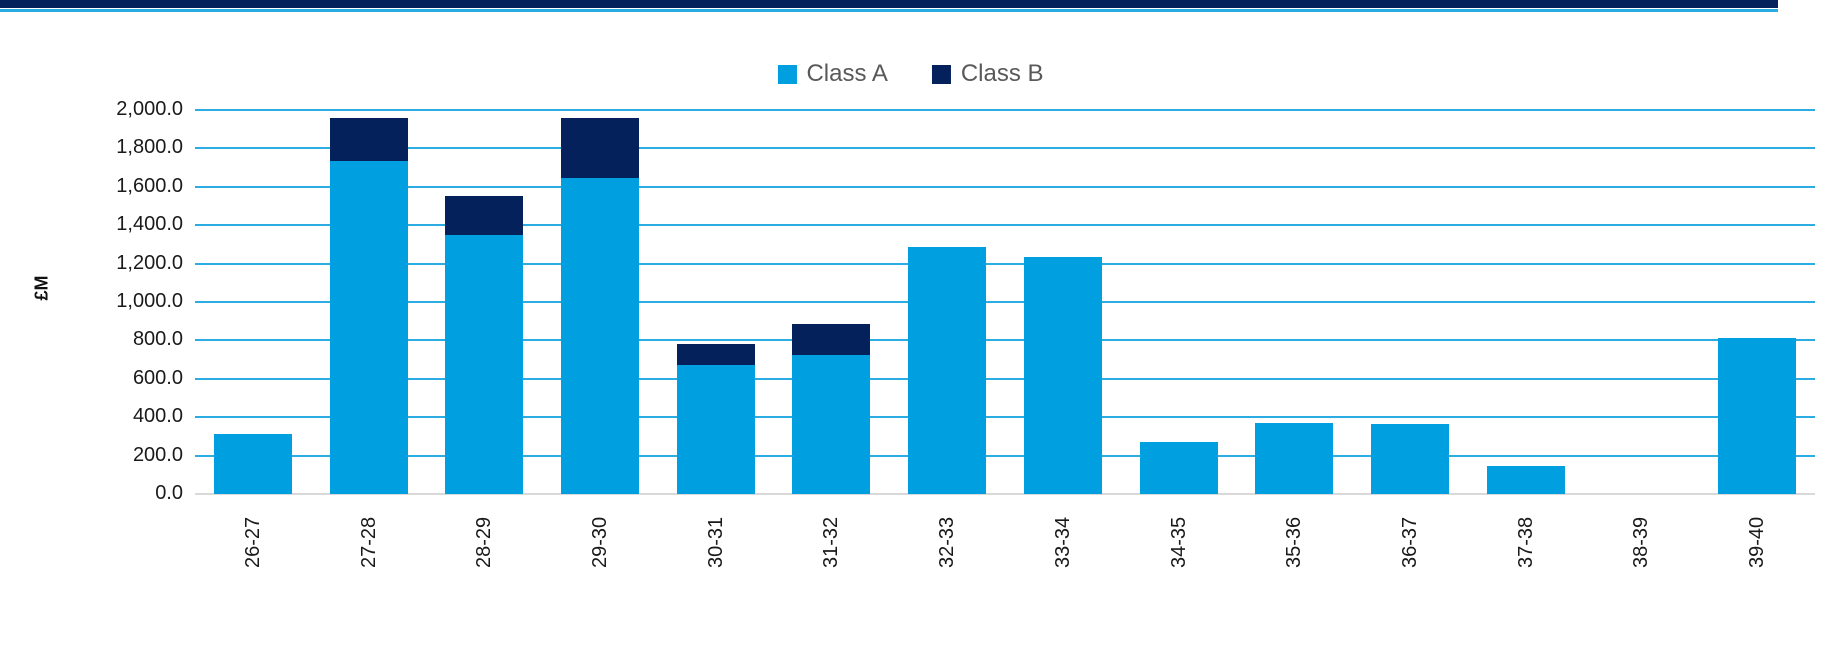 This screenshot has width=1821, height=661. Describe the element at coordinates (149, 147) in the screenshot. I see `y-tick-label: 1,800.0` at that location.